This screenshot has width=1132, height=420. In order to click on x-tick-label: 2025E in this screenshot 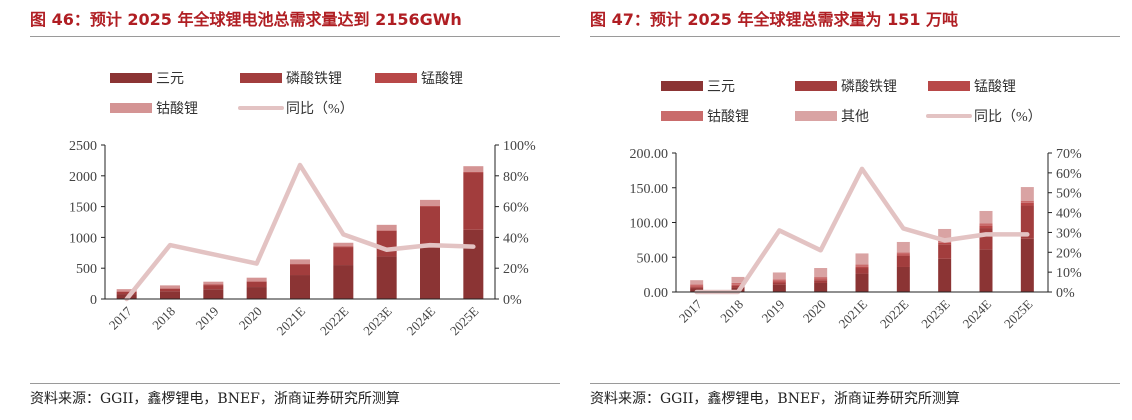, I will do `click(1018, 313)`.